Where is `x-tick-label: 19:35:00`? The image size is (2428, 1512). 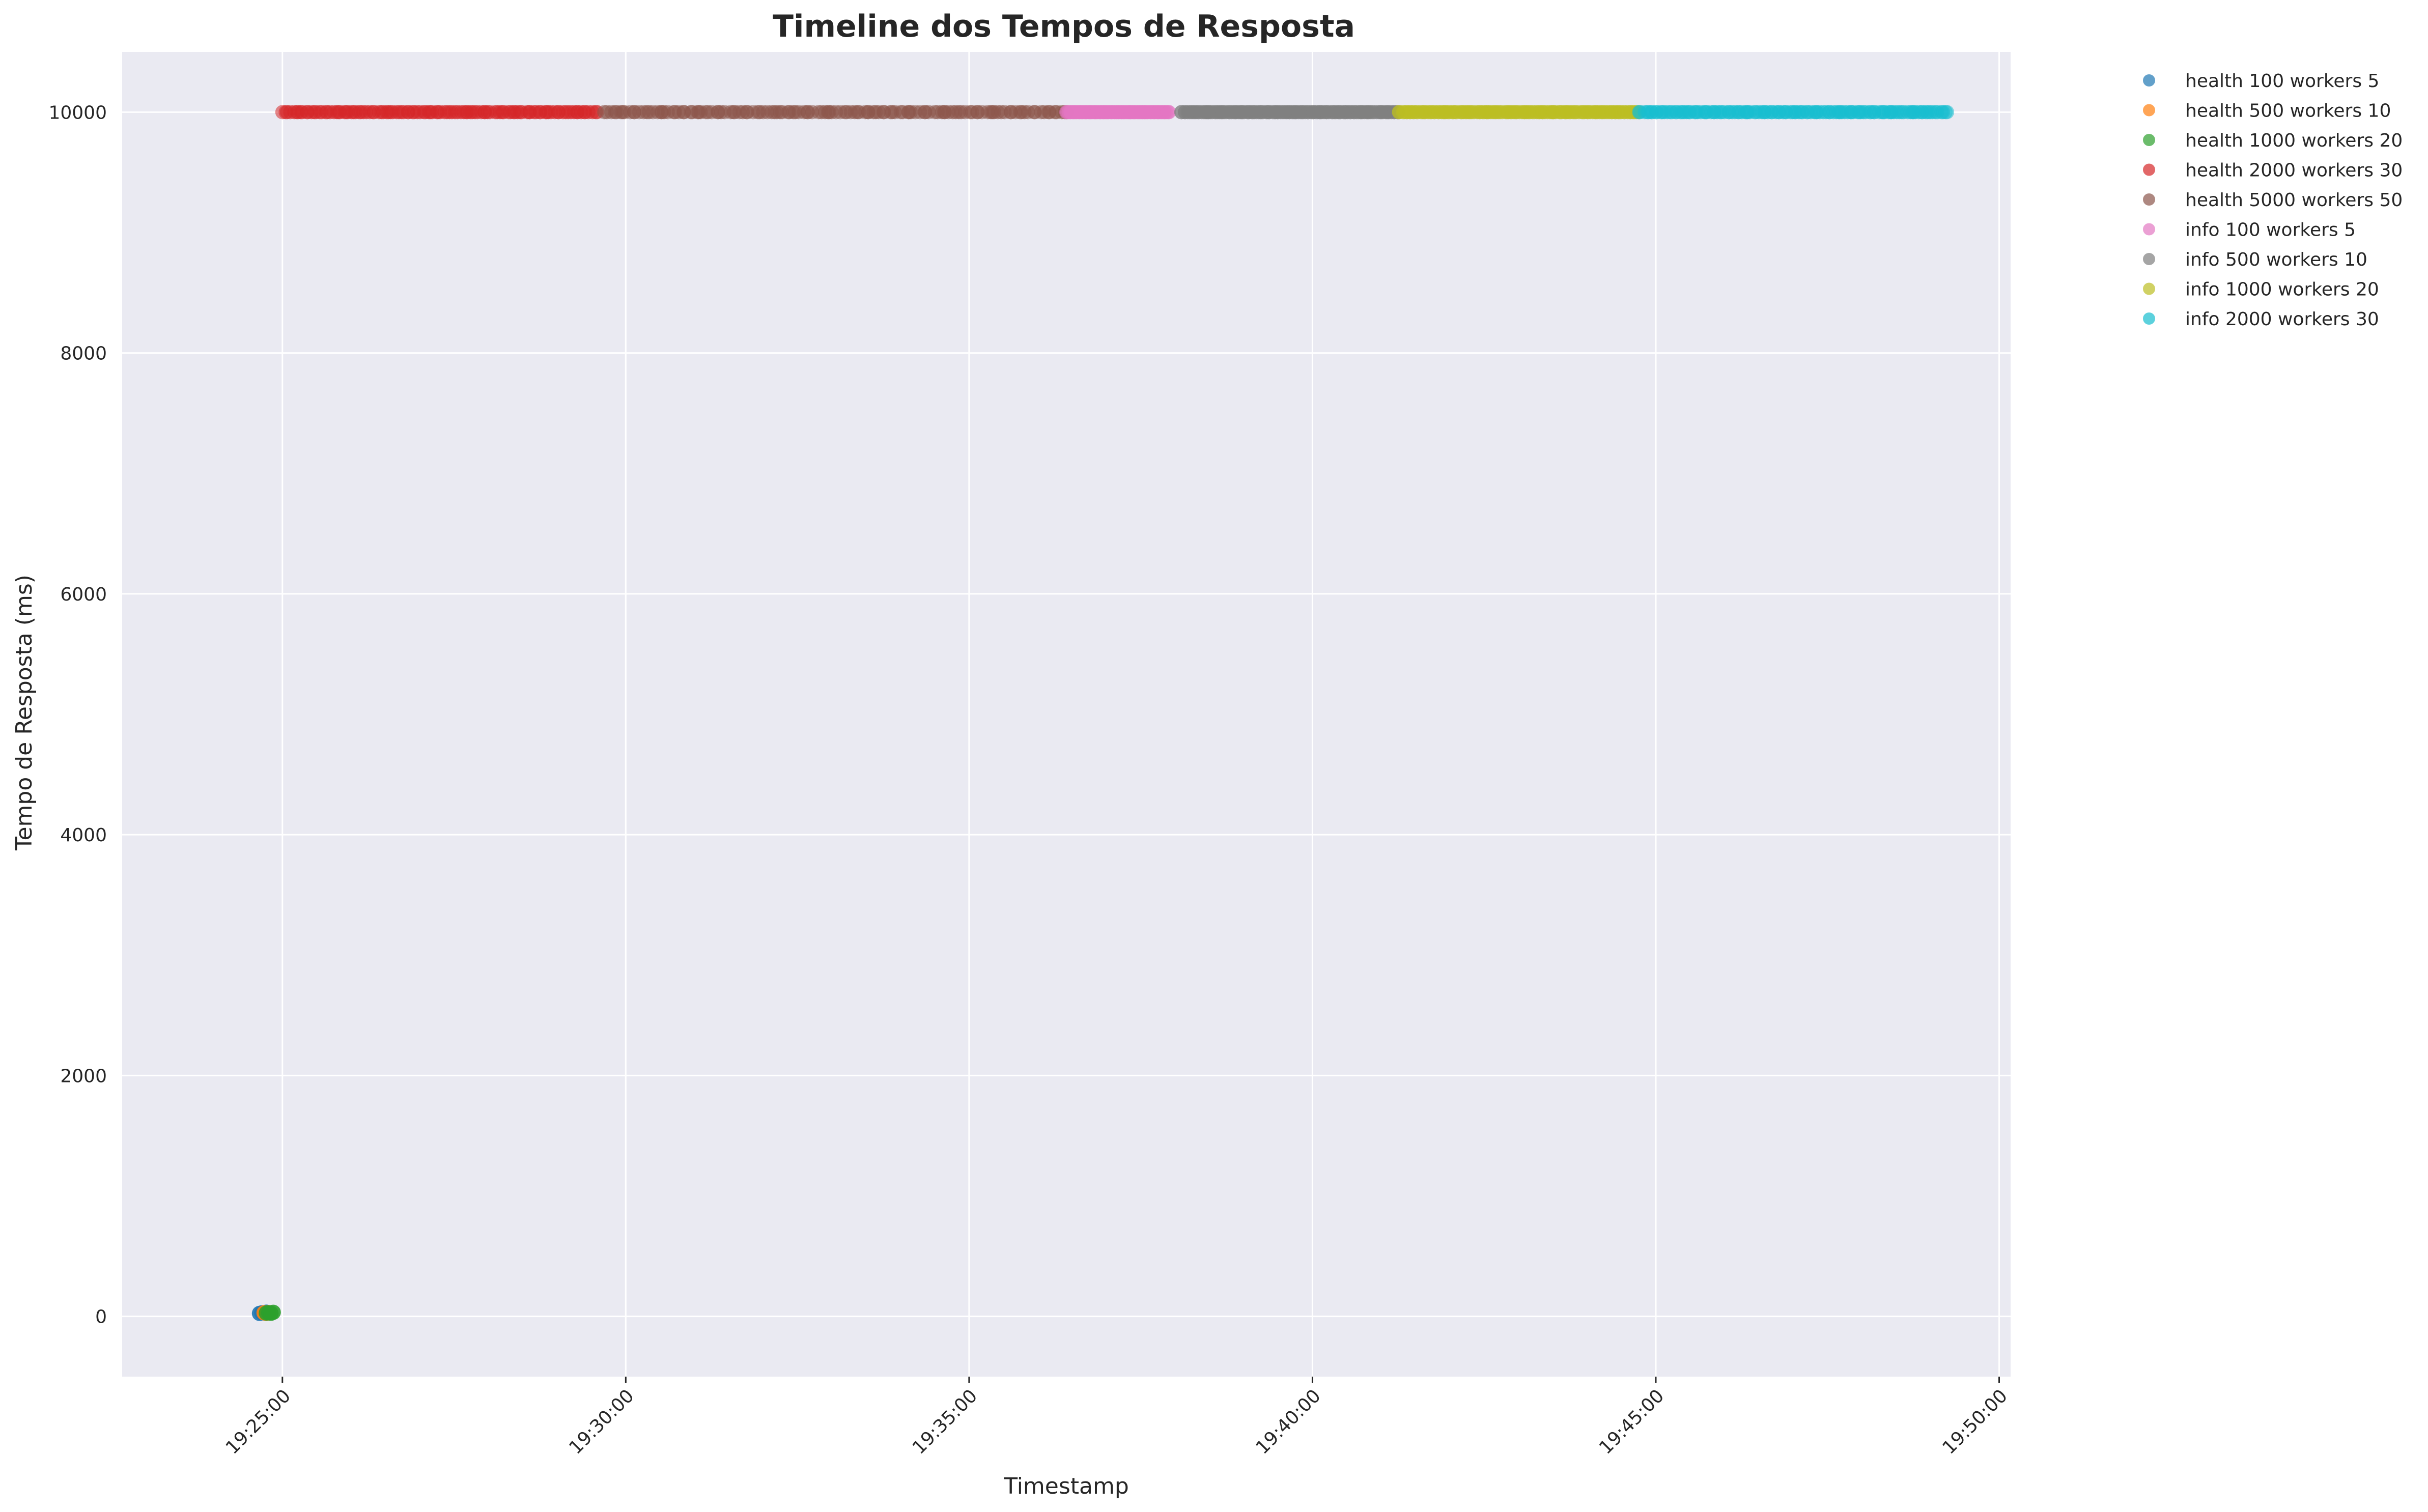 x-tick-label: 19:35:00 is located at coordinates (945, 1422).